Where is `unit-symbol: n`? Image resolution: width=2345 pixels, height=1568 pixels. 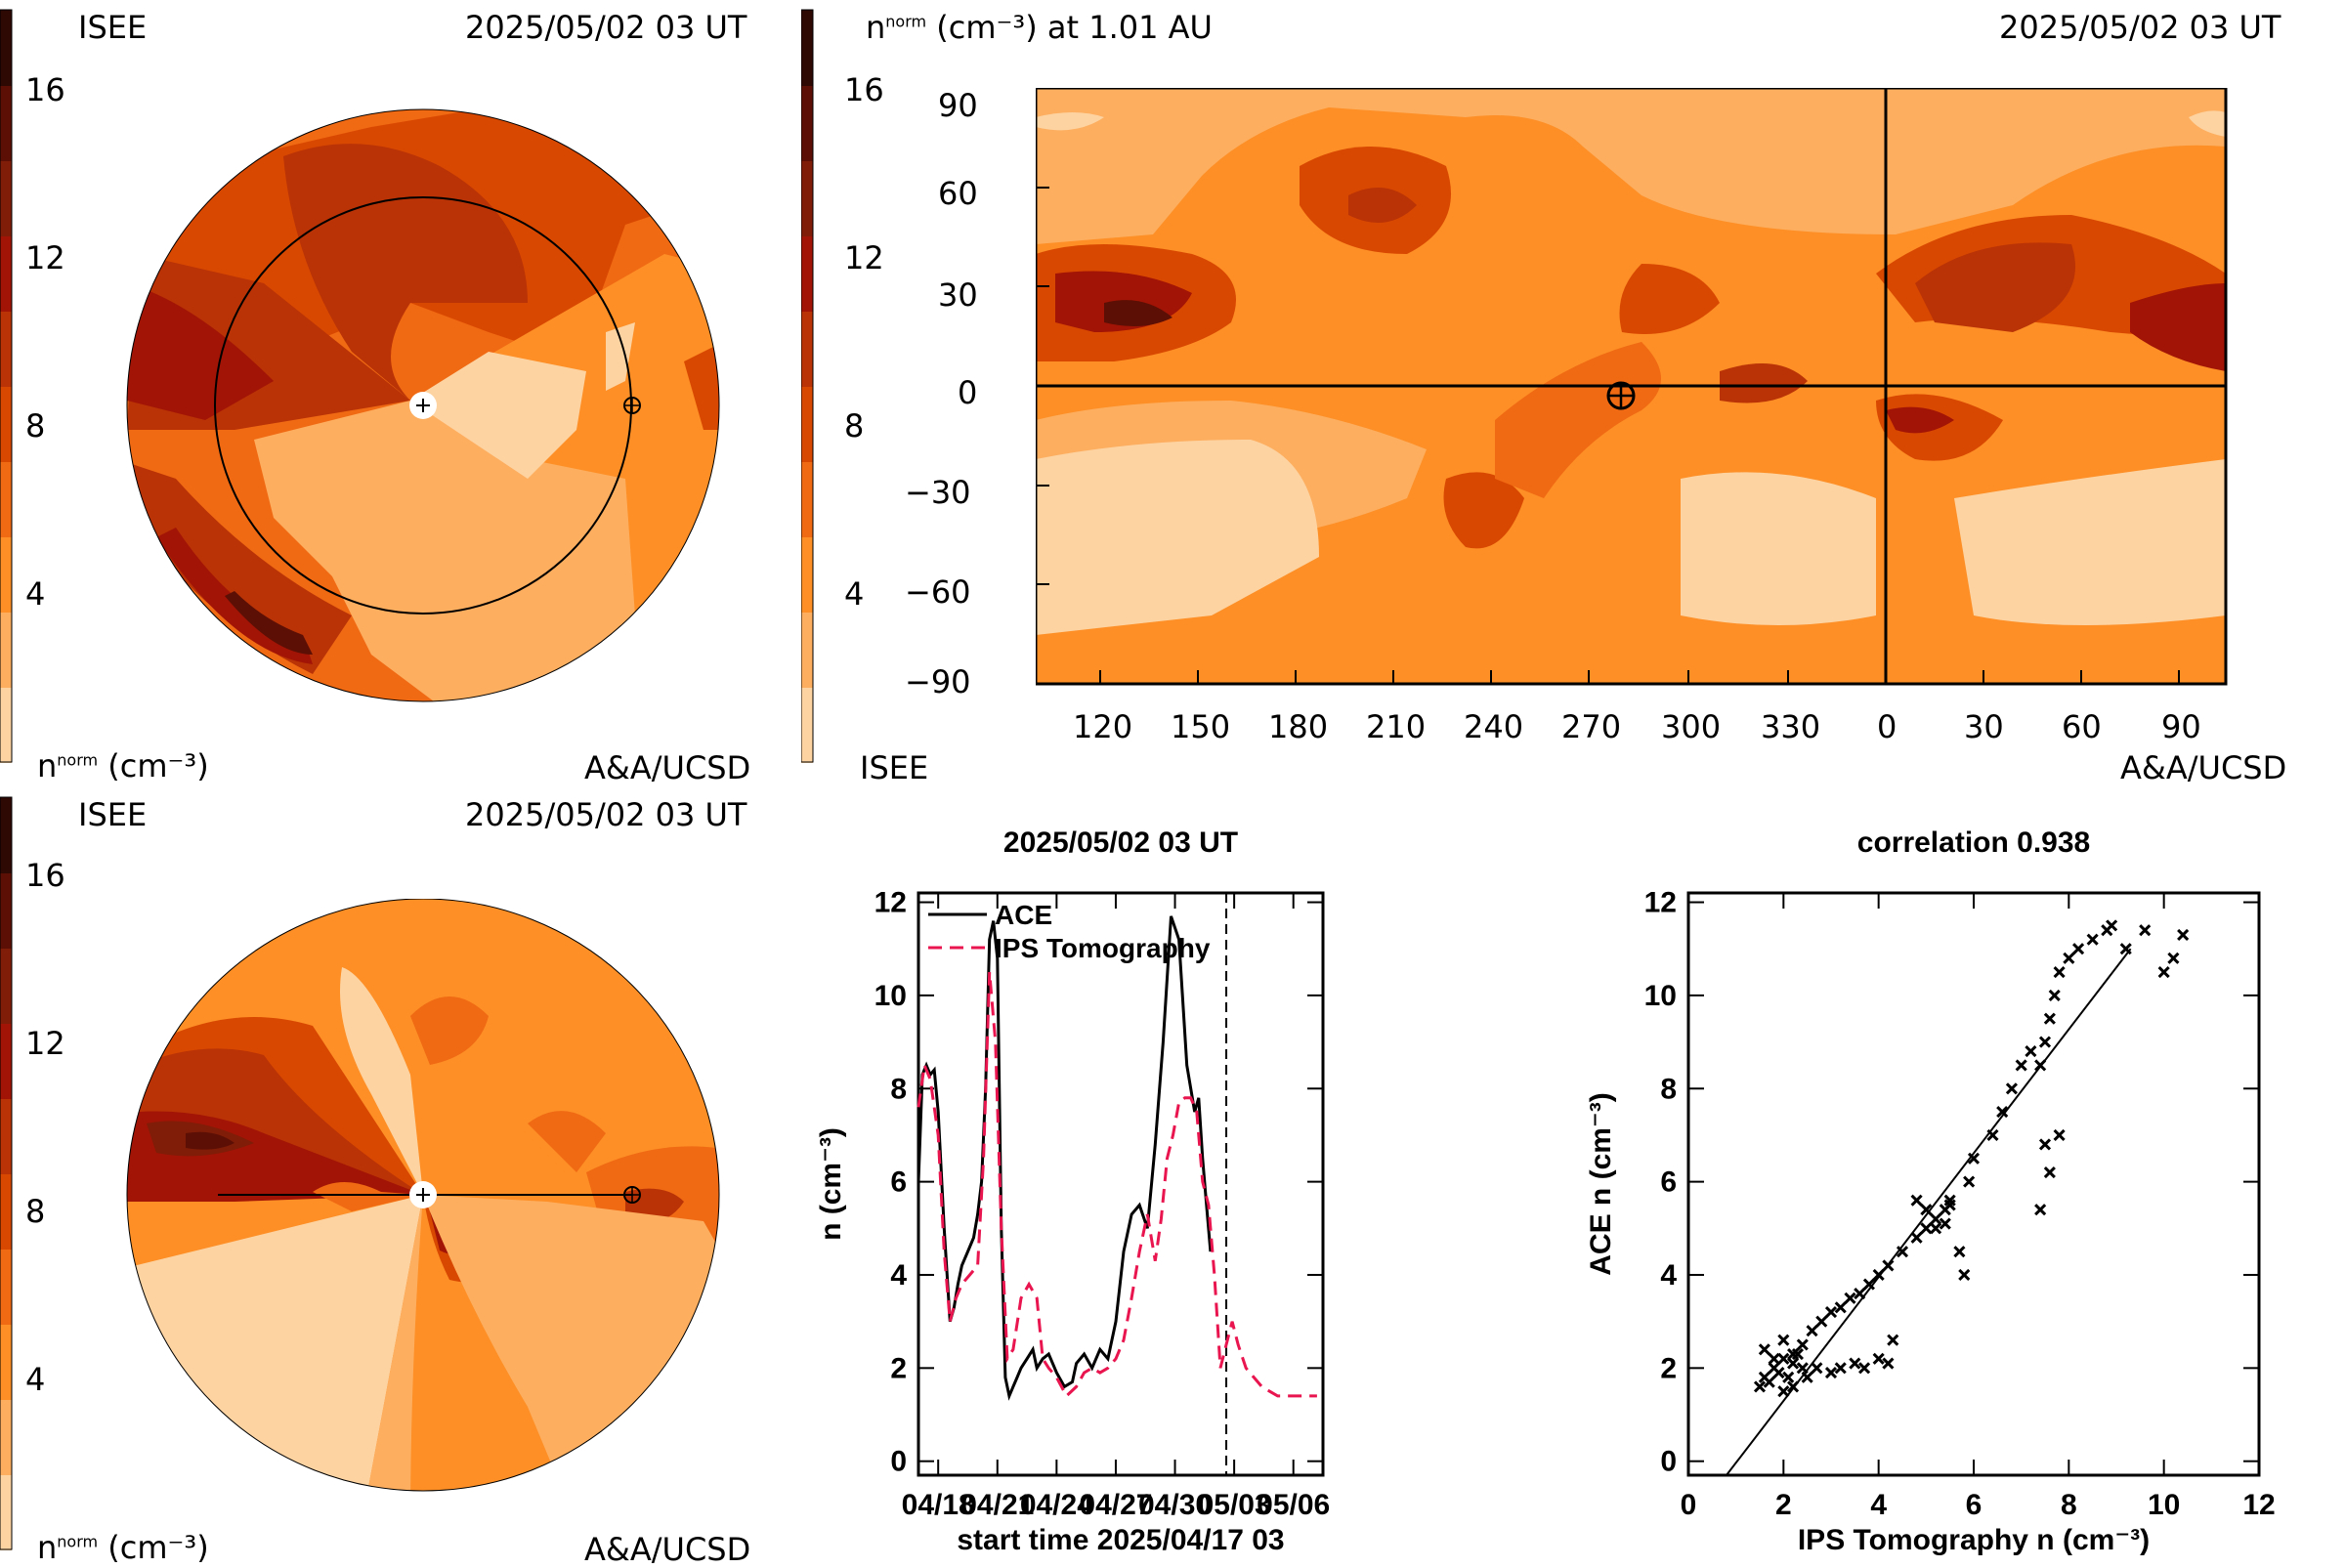
unit-symbol: n is located at coordinates (47, 765).